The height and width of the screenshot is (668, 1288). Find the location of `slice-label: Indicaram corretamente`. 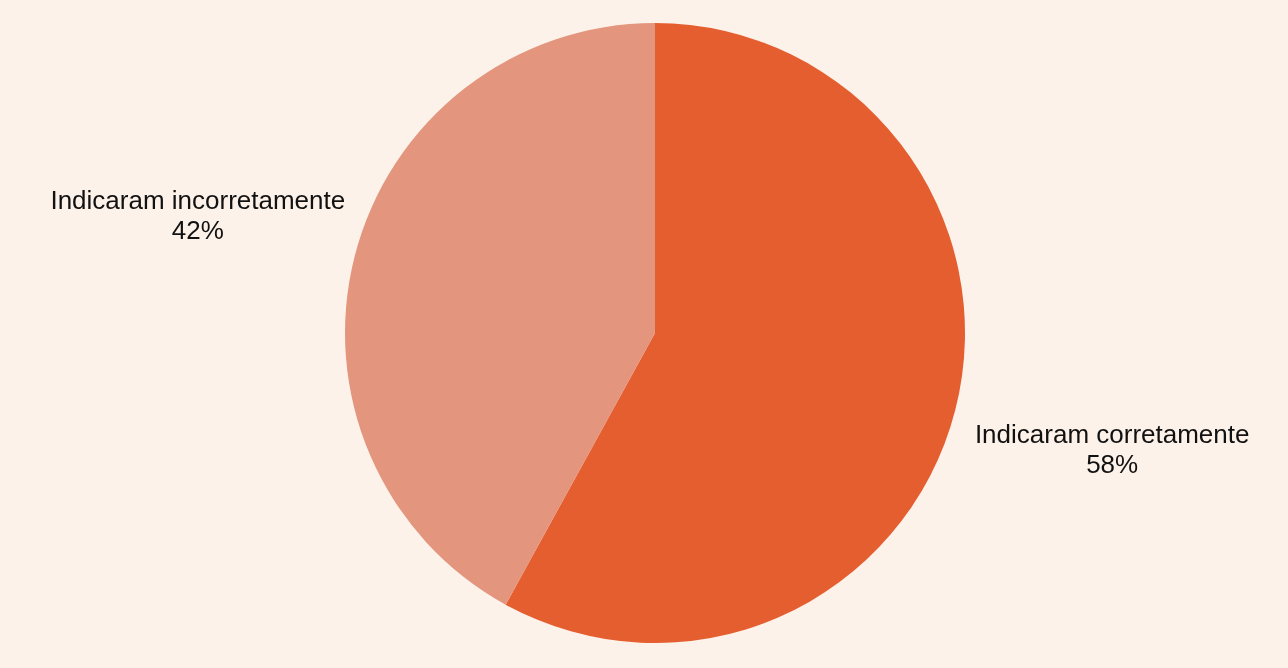

slice-label: Indicaram corretamente is located at coordinates (1112, 434).